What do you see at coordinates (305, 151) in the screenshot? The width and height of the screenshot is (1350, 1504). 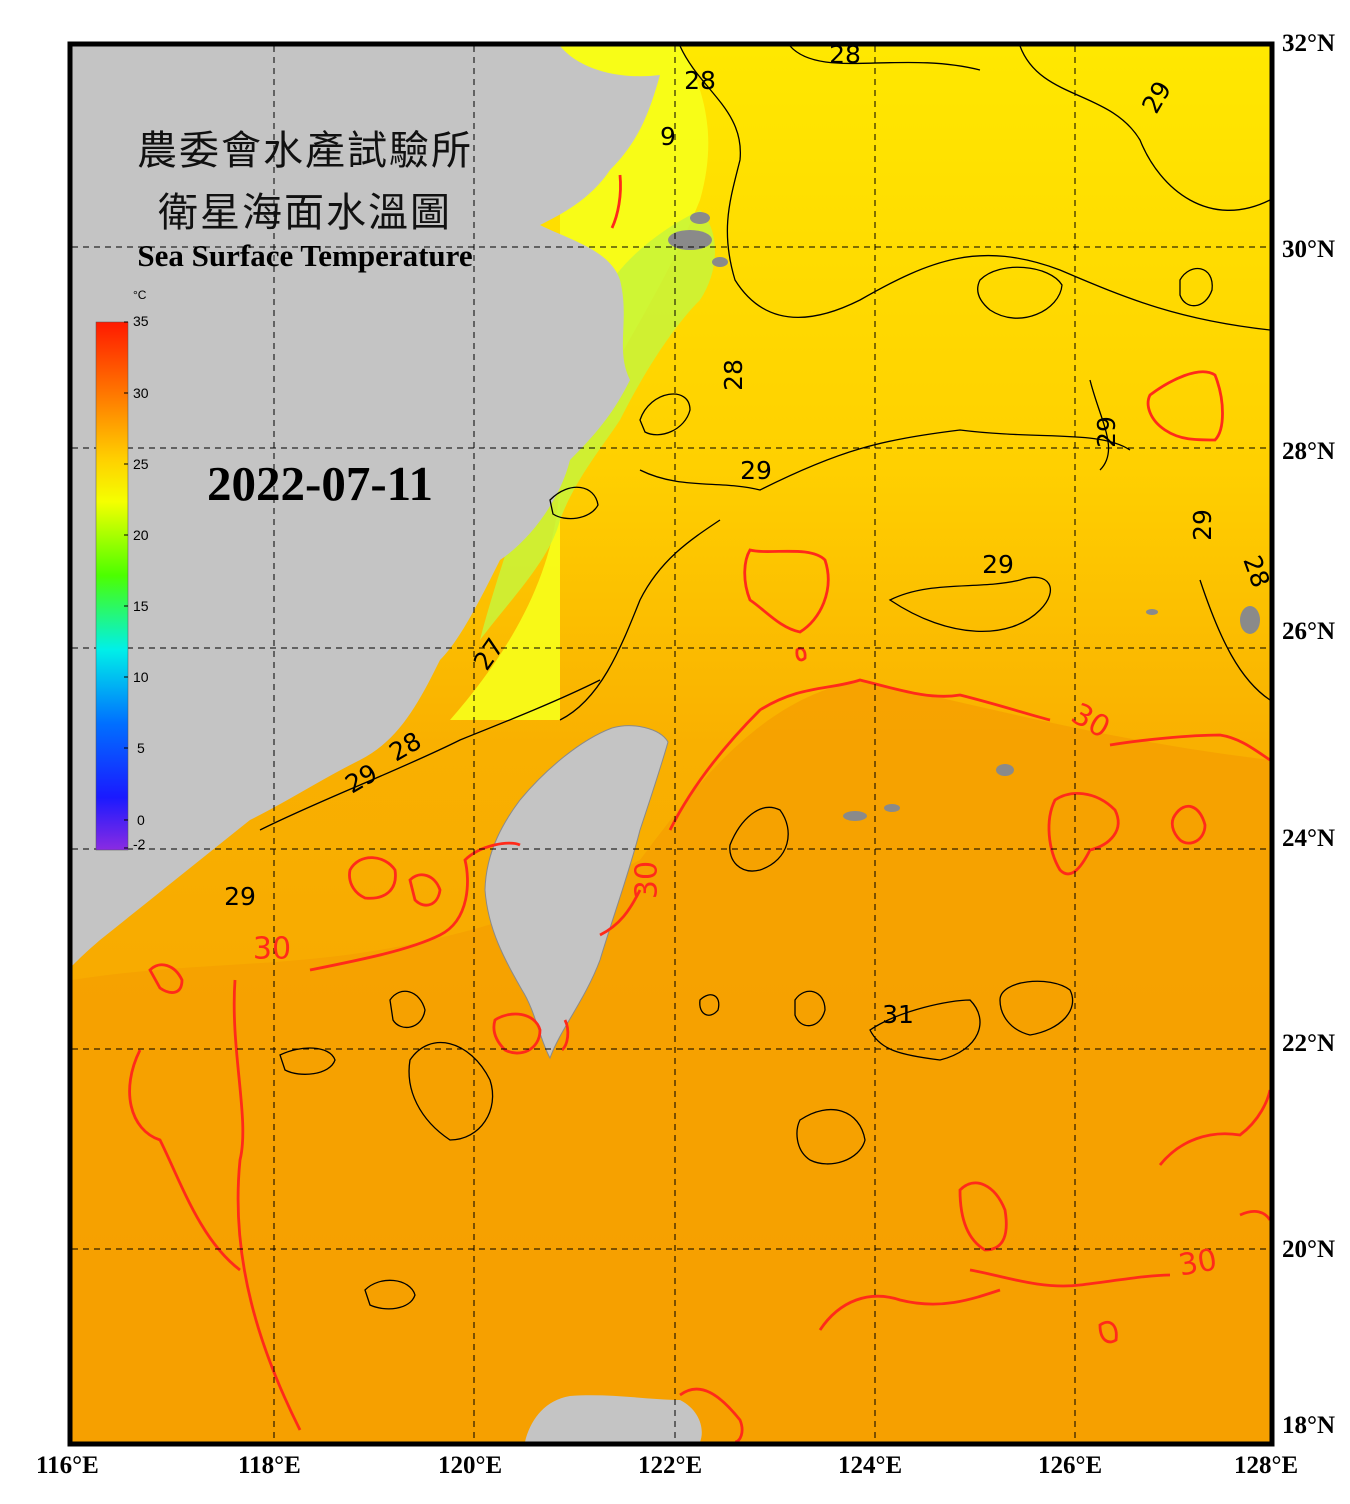 I see `title-chinese-line1: 農委會水產試驗所` at bounding box center [305, 151].